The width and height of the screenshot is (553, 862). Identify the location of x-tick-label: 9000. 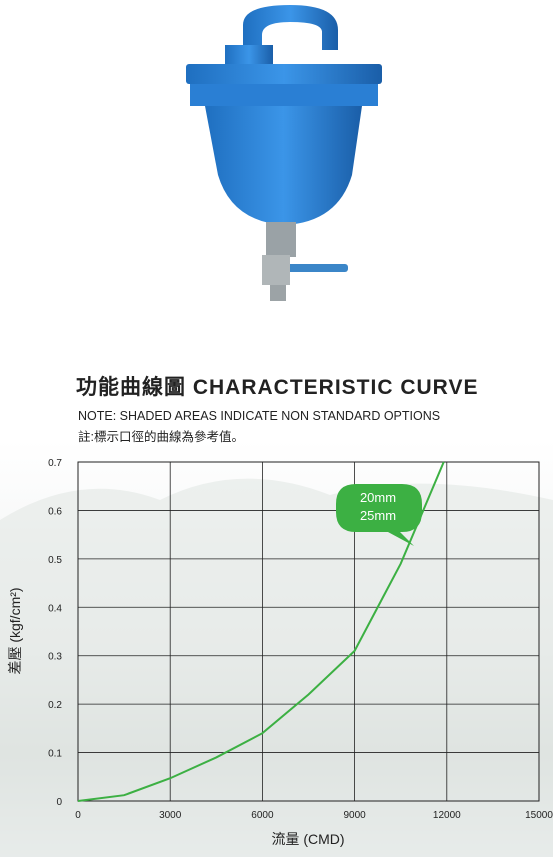
(354, 815).